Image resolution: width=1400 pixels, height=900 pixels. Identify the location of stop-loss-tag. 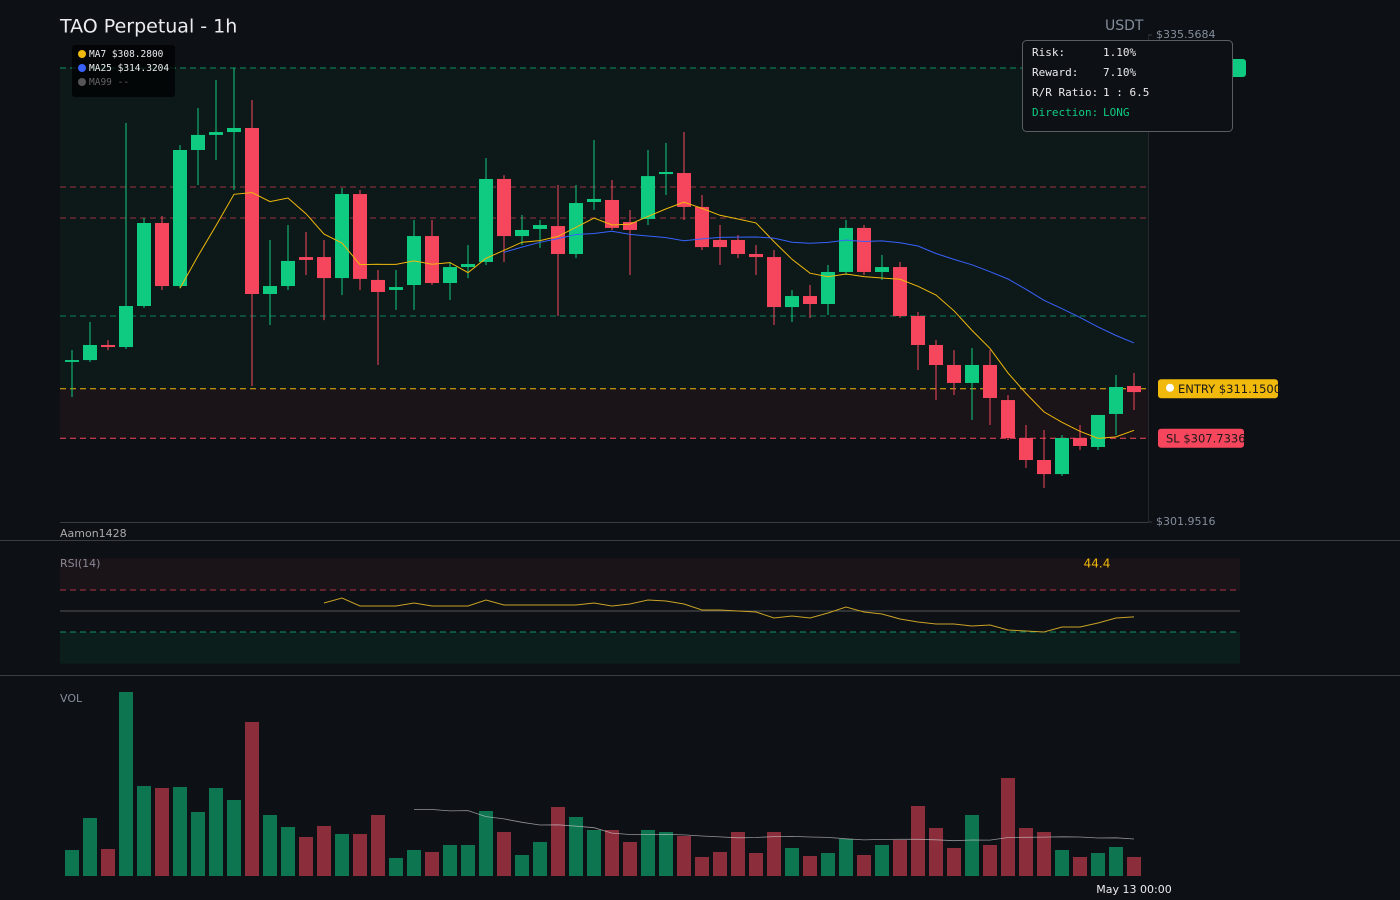
(1201, 438).